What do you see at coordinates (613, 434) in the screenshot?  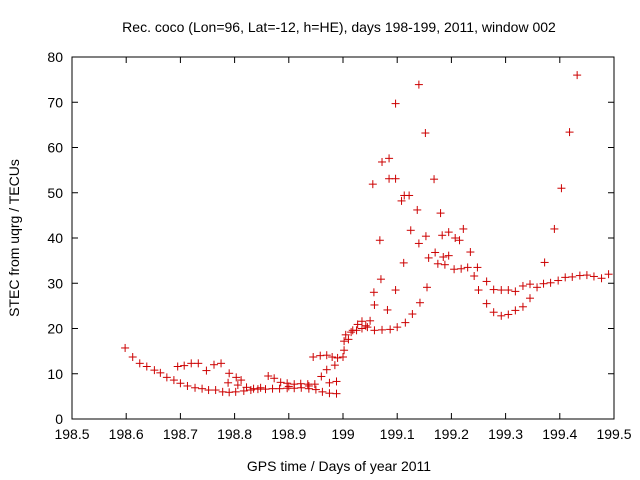 I see `x-tick-label: 199.5` at bounding box center [613, 434].